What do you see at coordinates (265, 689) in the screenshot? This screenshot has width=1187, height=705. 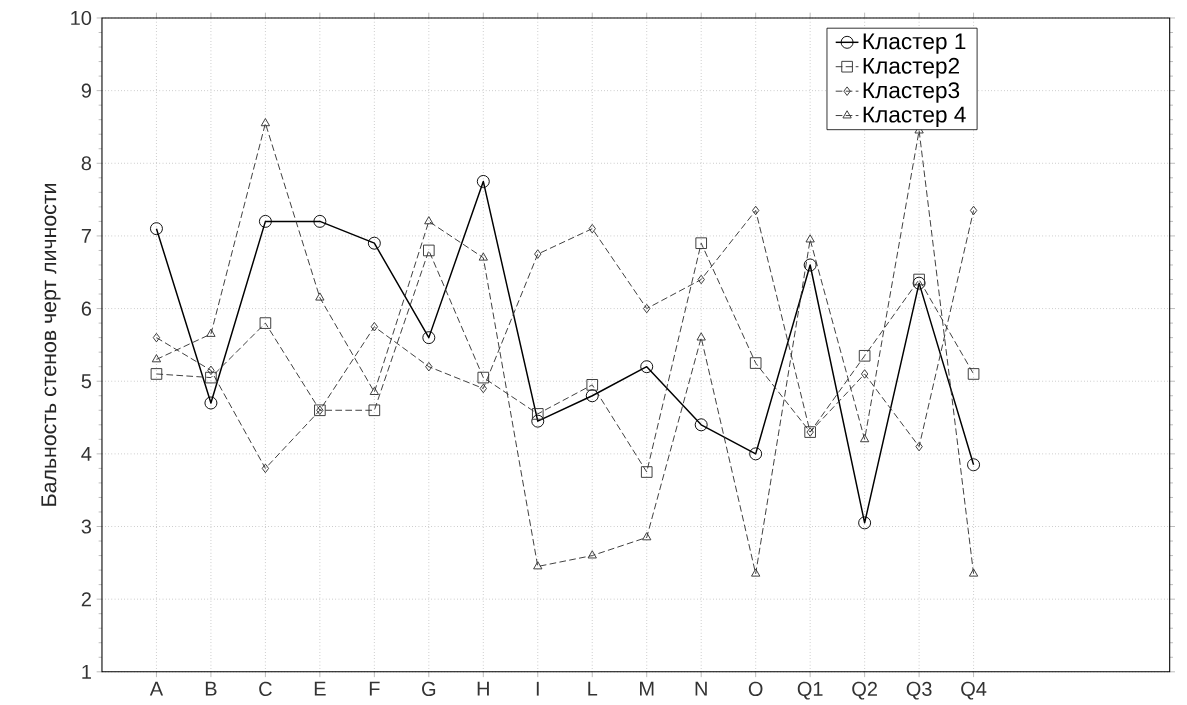 I see `x-tick-label: C` at bounding box center [265, 689].